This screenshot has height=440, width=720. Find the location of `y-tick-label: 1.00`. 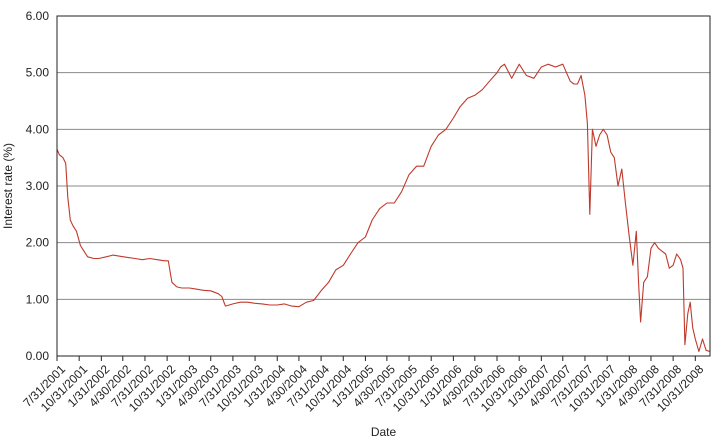

y-tick-label: 1.00 is located at coordinates (38, 299).